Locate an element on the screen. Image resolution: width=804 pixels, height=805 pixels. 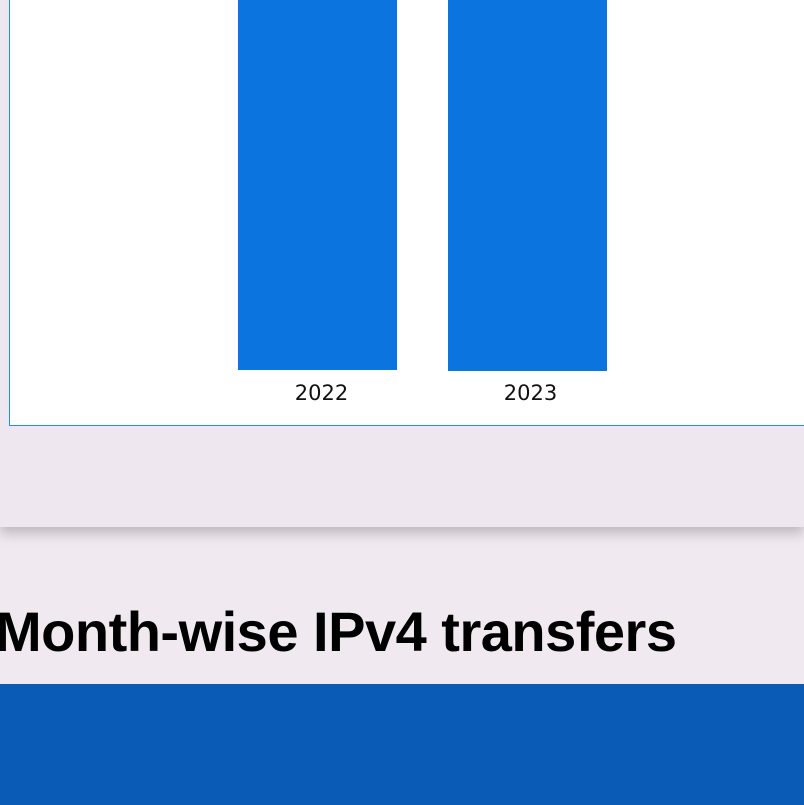
x-tick-label: 2023 is located at coordinates (530, 393).